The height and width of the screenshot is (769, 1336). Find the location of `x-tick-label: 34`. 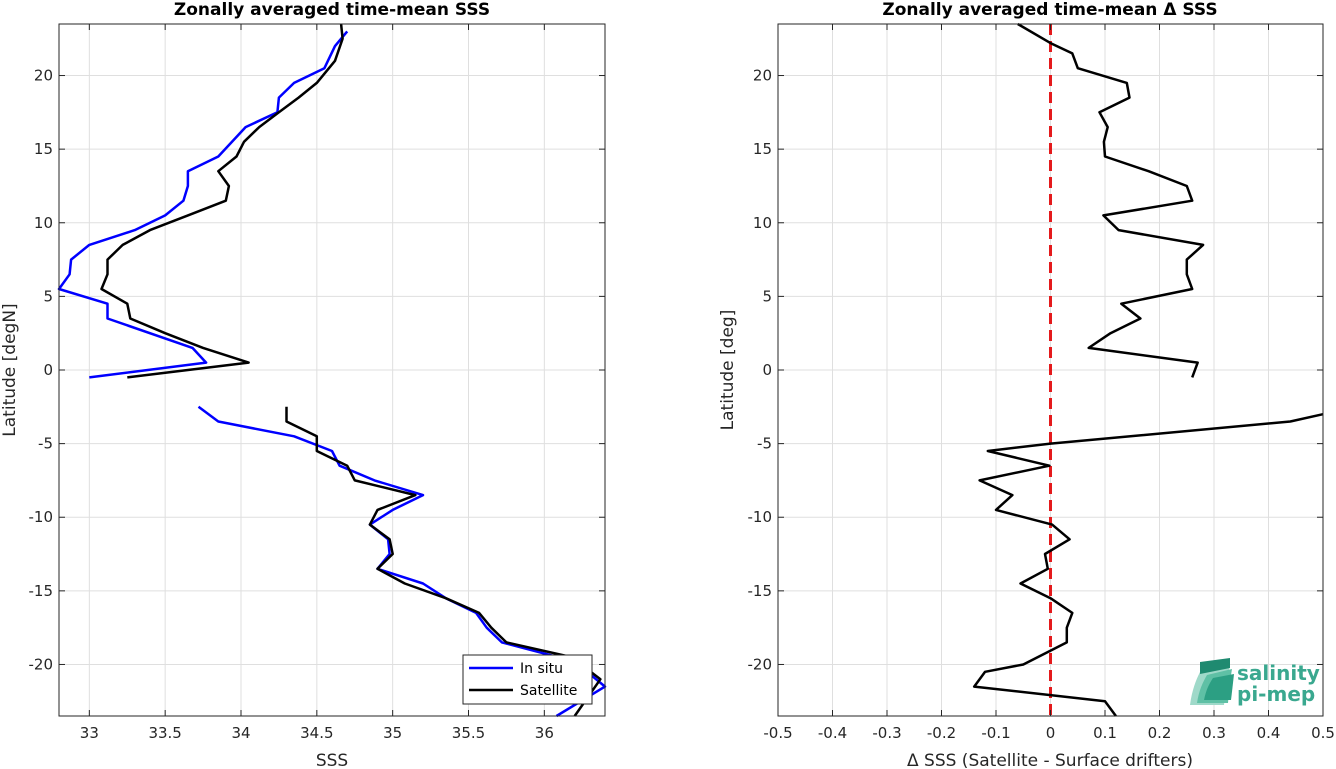

x-tick-label: 34 is located at coordinates (240, 733).